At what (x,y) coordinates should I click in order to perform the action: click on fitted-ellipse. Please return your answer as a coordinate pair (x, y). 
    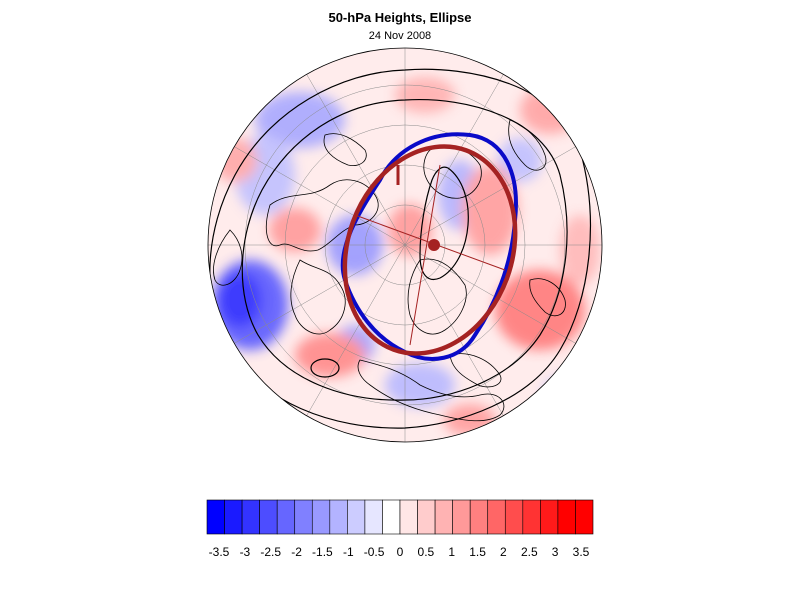
    Looking at the image, I should click on (430, 250).